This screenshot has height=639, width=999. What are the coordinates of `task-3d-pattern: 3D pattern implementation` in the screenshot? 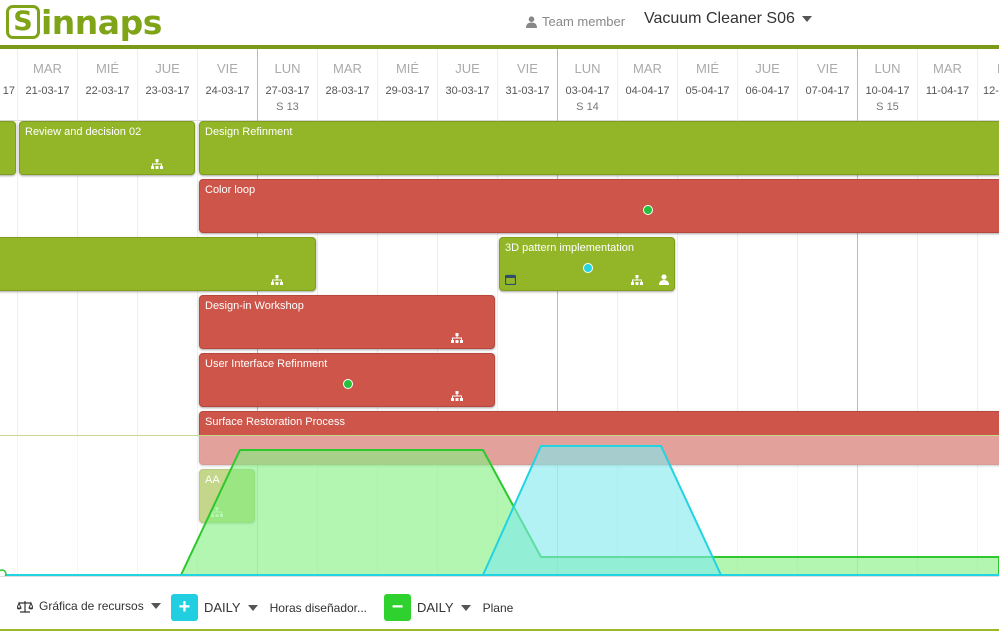 It's located at (587, 264).